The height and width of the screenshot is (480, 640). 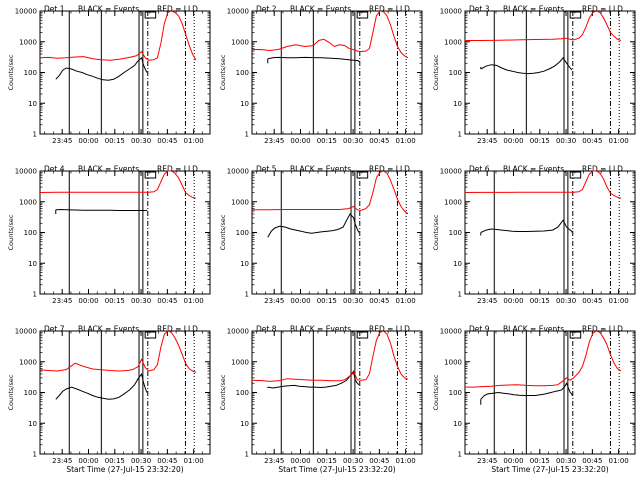 I want to click on detector-title: Det 5, so click(x=266, y=169).